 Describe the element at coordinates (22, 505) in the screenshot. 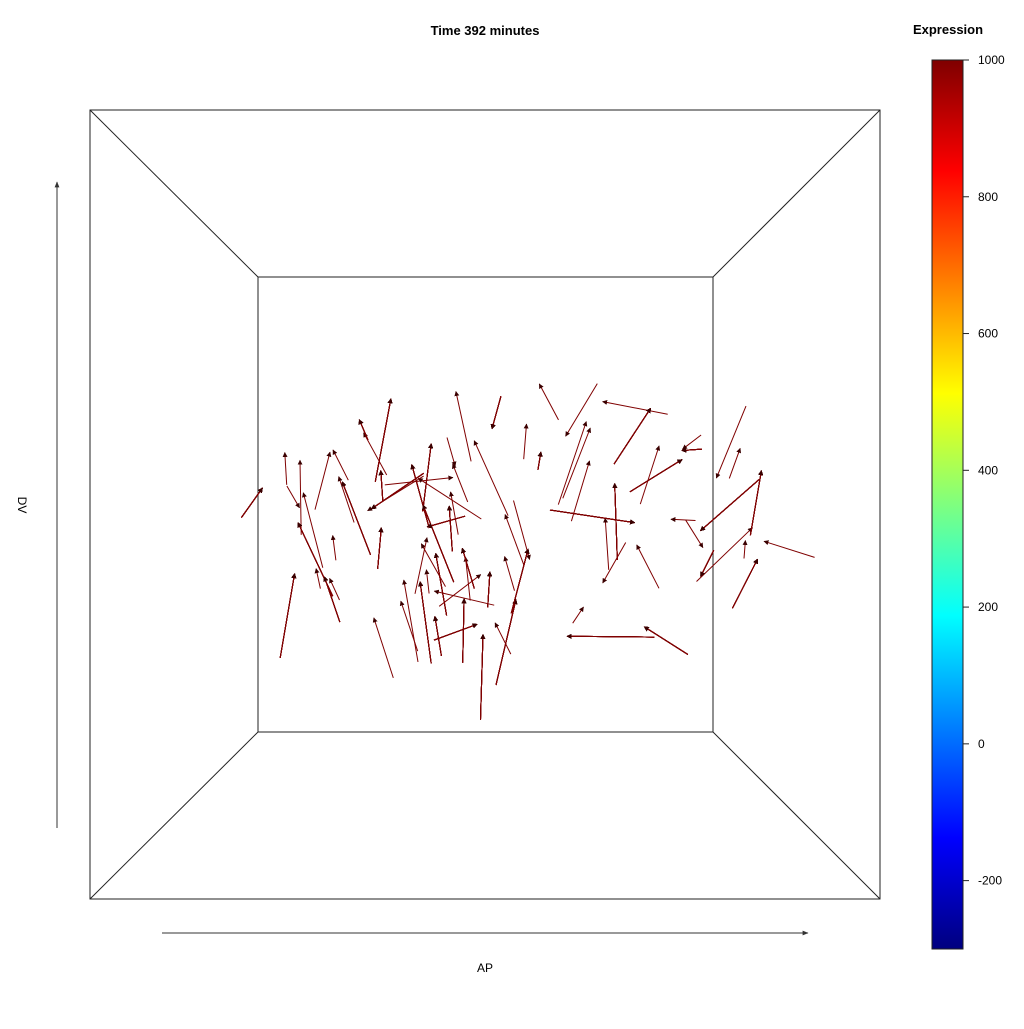

I see `y-axis-label: DV` at that location.